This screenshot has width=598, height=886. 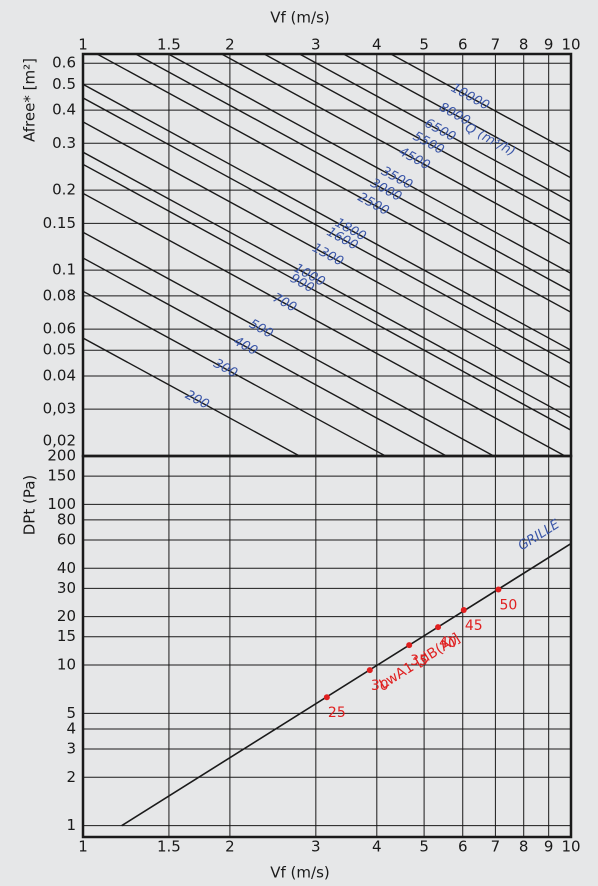 I want to click on y-tick-label: 0.15, so click(x=59, y=223).